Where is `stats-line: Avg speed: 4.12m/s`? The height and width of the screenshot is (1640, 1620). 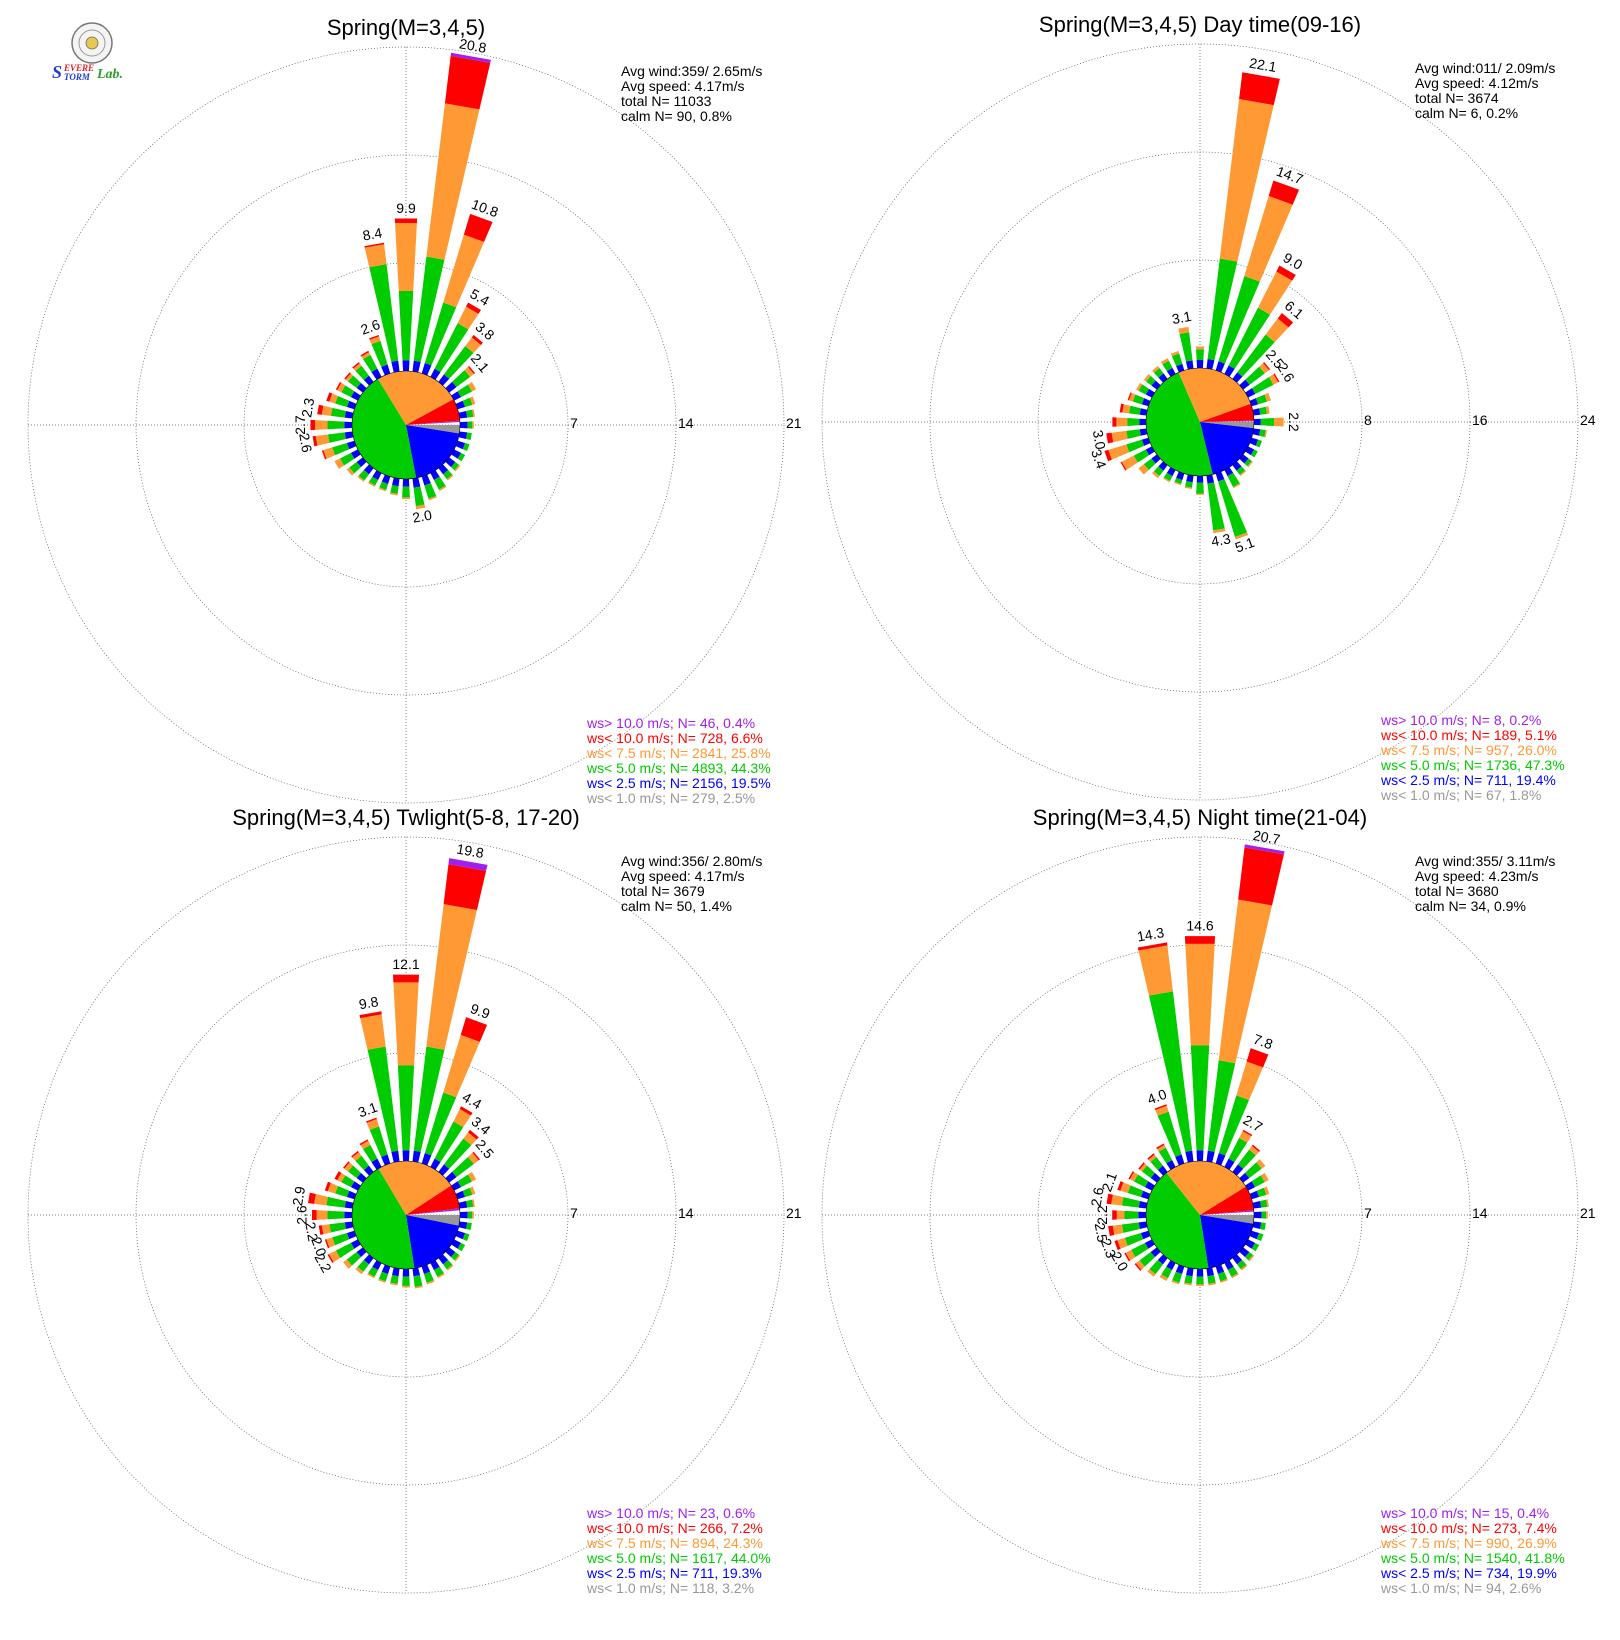 stats-line: Avg speed: 4.12m/s is located at coordinates (1476, 83).